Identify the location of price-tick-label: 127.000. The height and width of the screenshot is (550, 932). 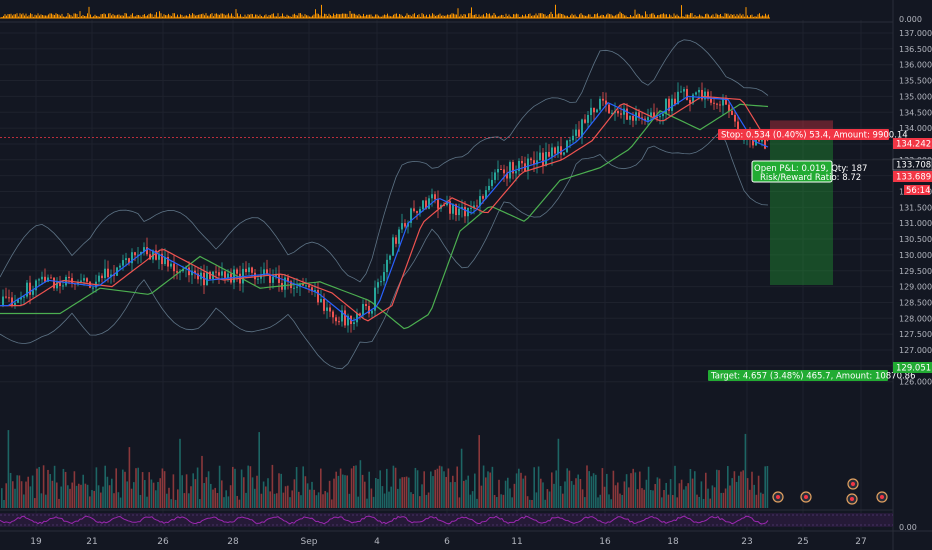
(915, 350).